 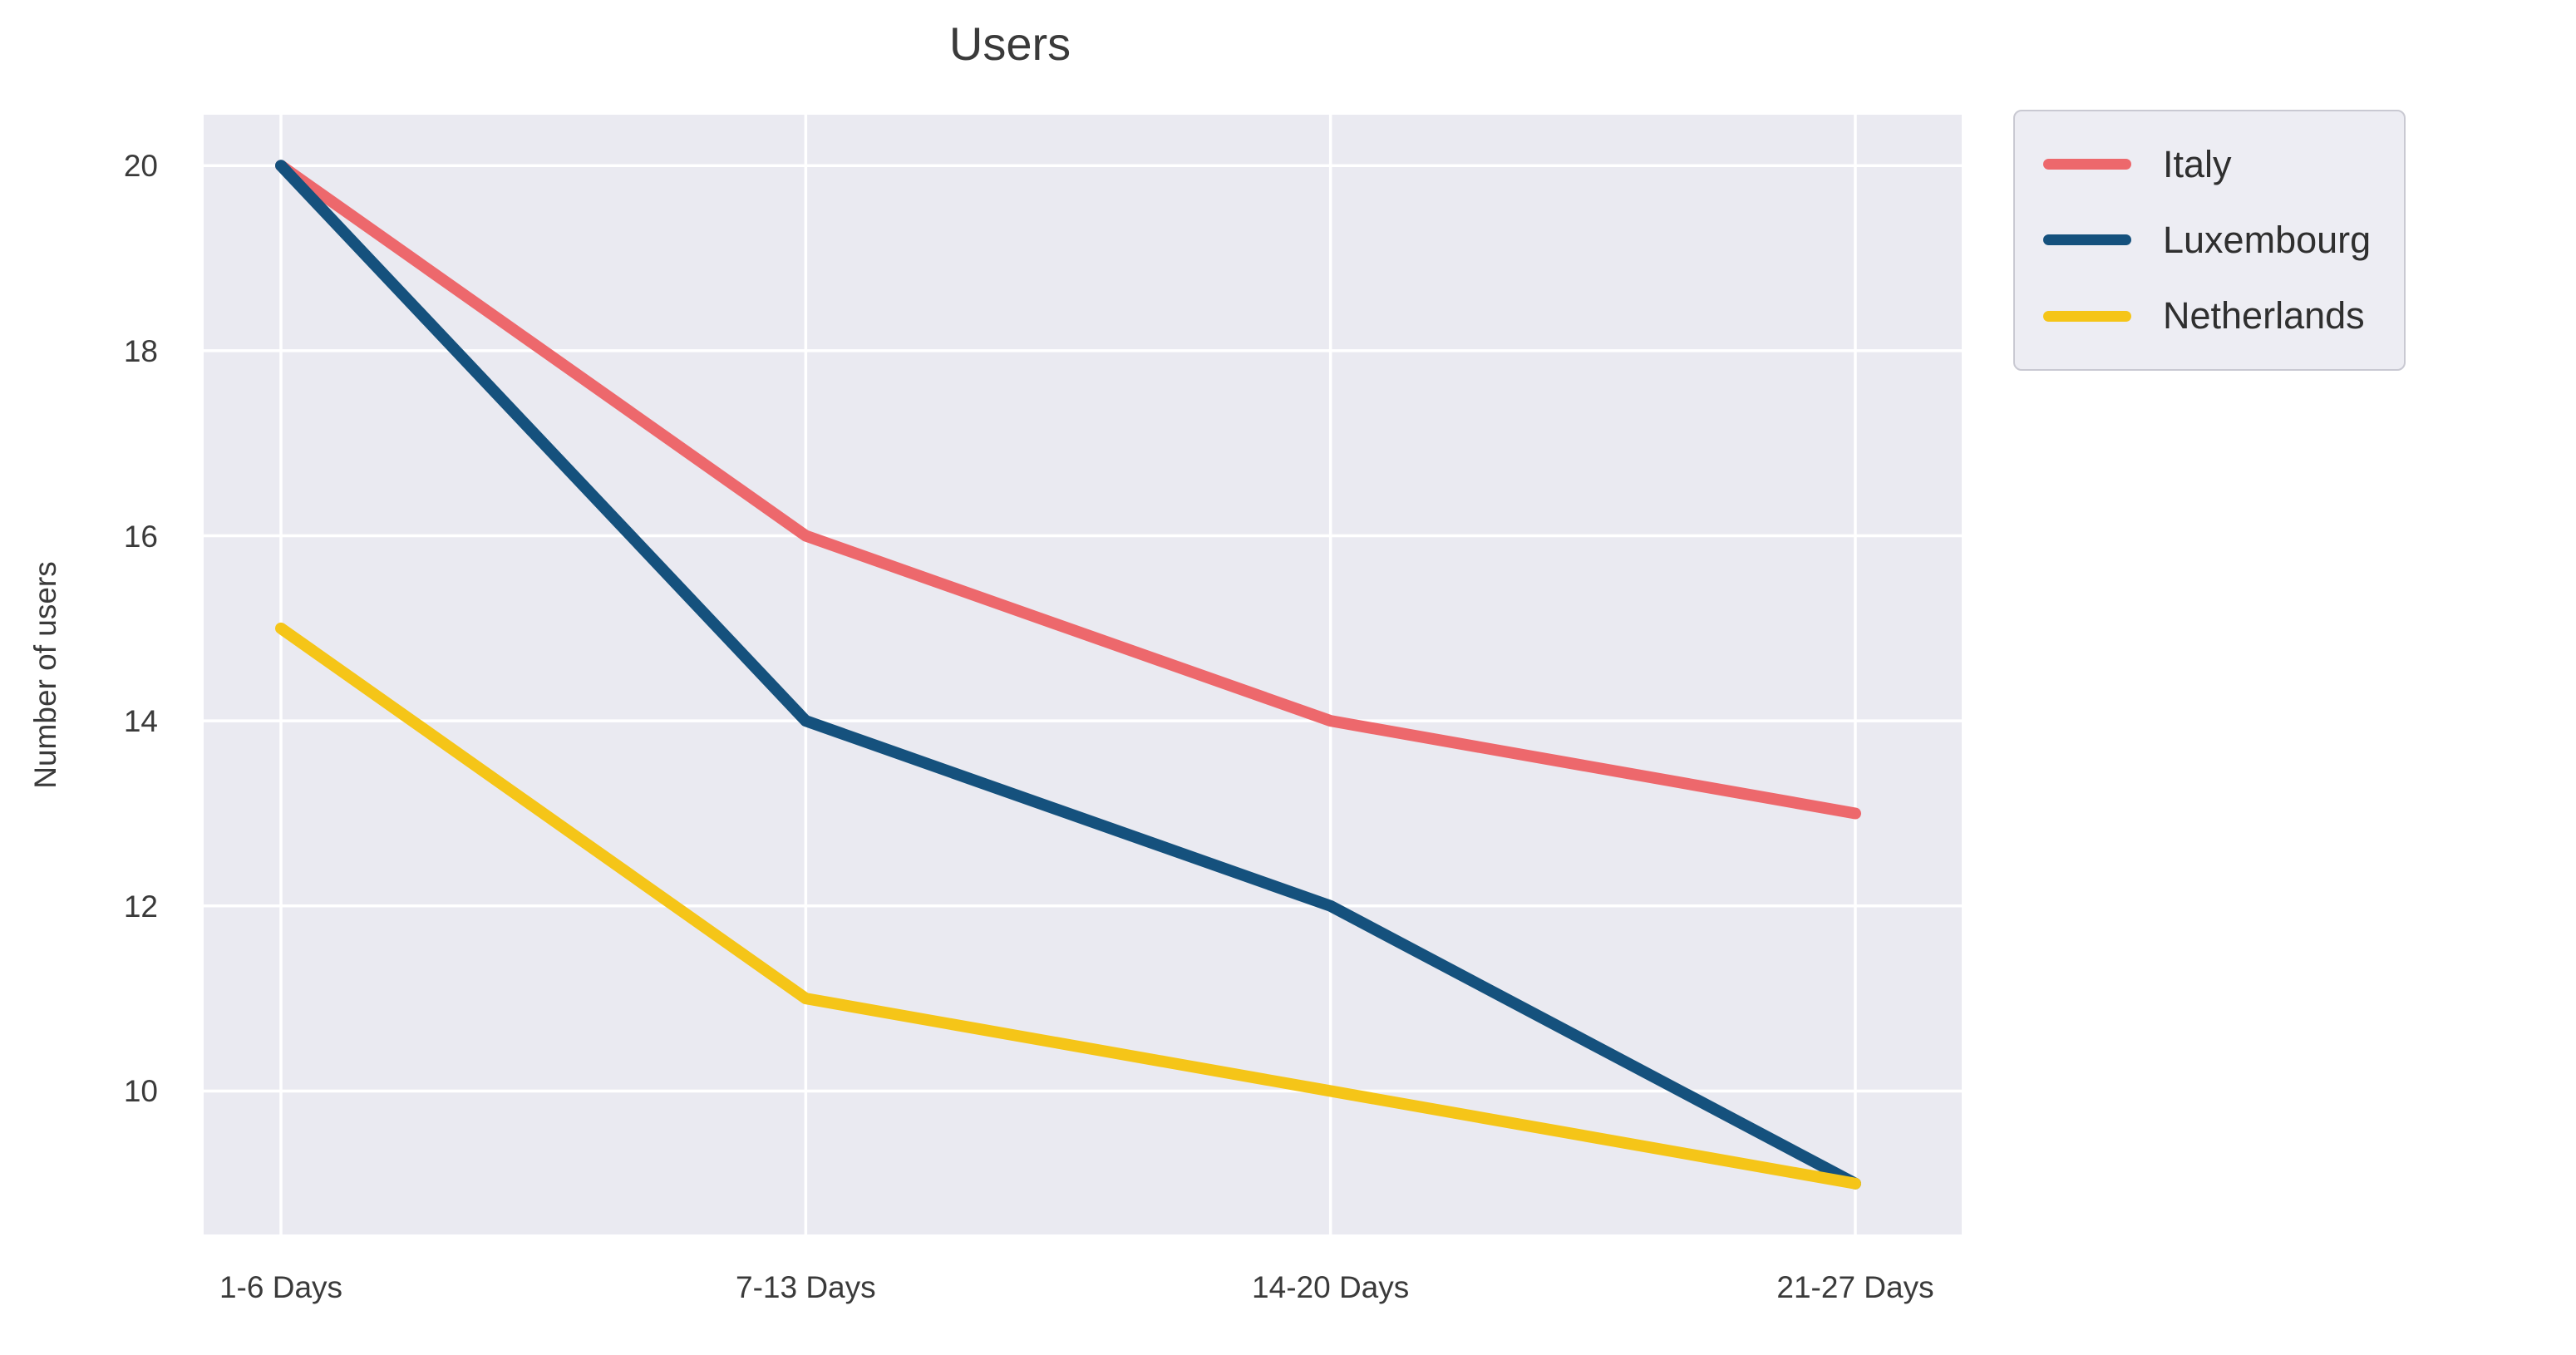 What do you see at coordinates (2267, 239) in the screenshot?
I see `legend-label: Luxembourg` at bounding box center [2267, 239].